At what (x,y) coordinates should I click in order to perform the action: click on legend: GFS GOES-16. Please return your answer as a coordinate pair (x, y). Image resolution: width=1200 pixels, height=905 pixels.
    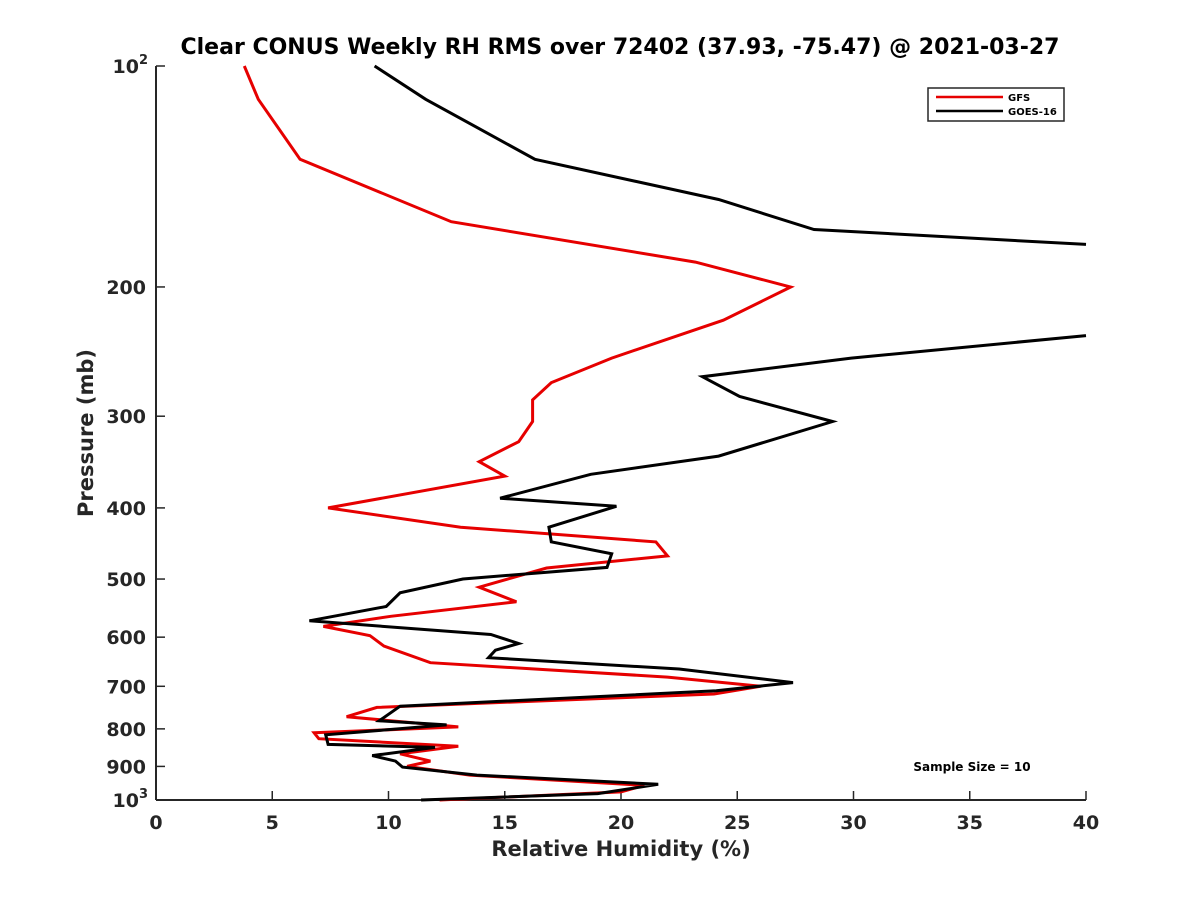
    Looking at the image, I should click on (996, 104).